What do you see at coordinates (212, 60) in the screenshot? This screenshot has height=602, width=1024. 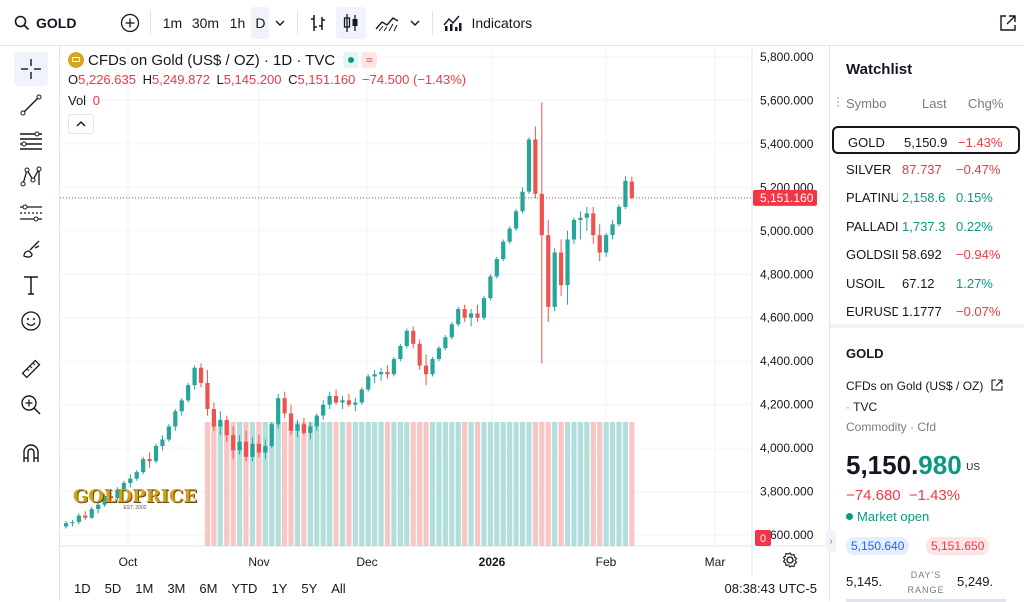 I see `legend-title: CFDs on Gold (US$ / OZ) · 1D · TVC` at bounding box center [212, 60].